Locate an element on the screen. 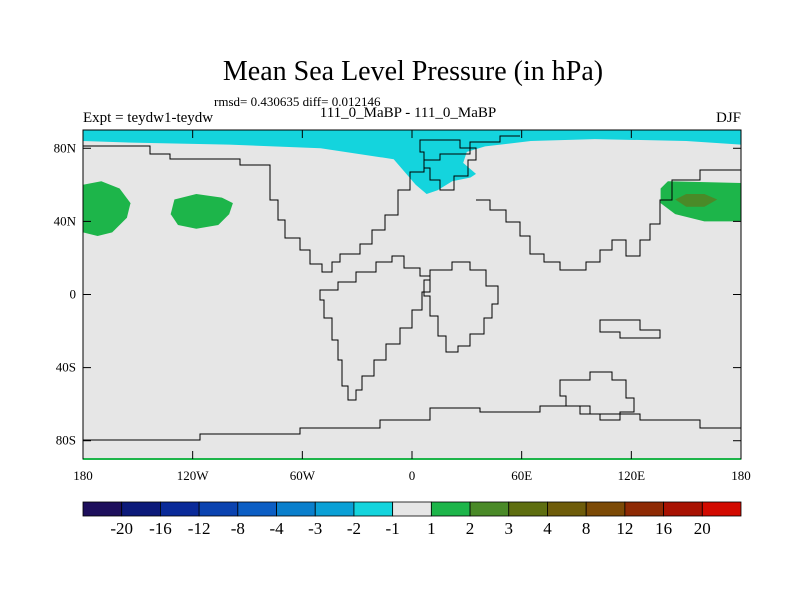 The image size is (800, 600). experiment-label: Expt = teydw1-teydw is located at coordinates (148, 118).